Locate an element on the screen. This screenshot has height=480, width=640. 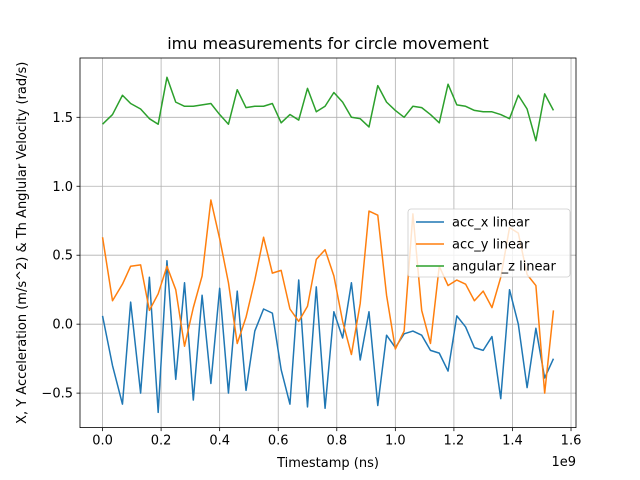
y-tick-label: −0.5 is located at coordinates (57, 394).